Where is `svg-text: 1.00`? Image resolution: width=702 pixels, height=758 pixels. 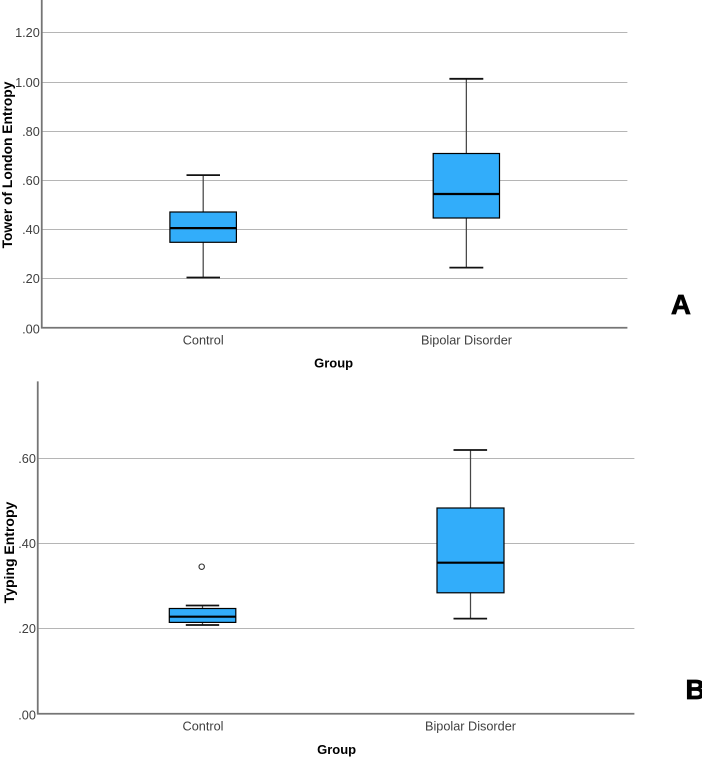 svg-text: 1.00 is located at coordinates (27, 83).